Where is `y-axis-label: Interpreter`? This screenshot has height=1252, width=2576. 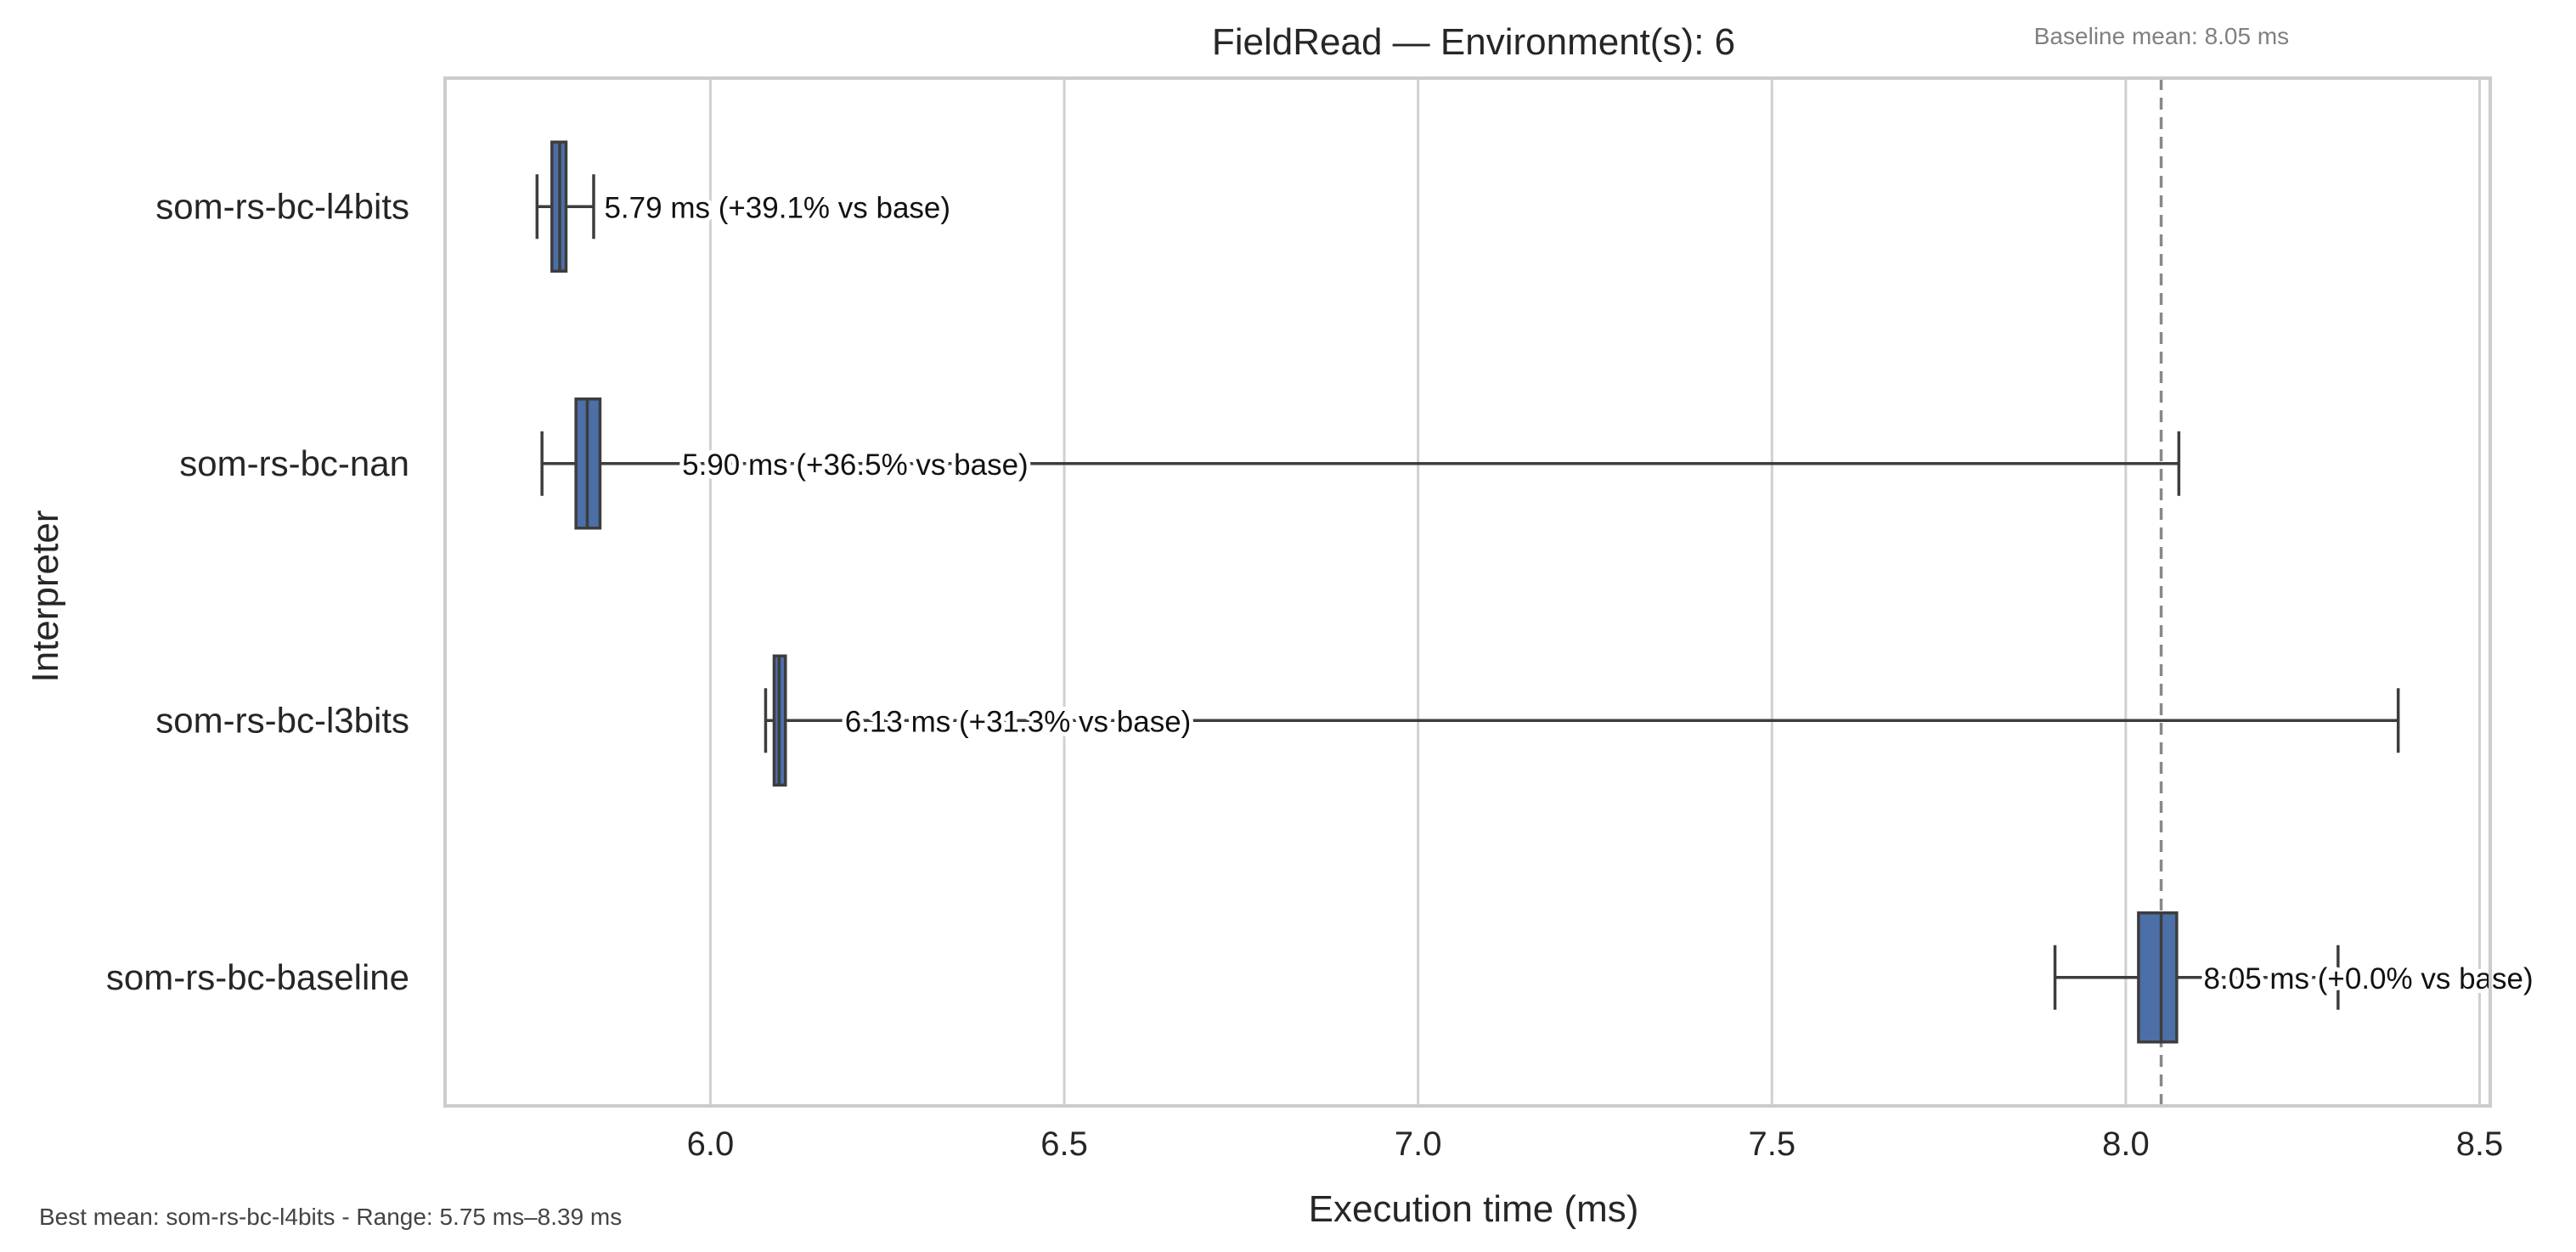
y-axis-label: Interpreter is located at coordinates (45, 596).